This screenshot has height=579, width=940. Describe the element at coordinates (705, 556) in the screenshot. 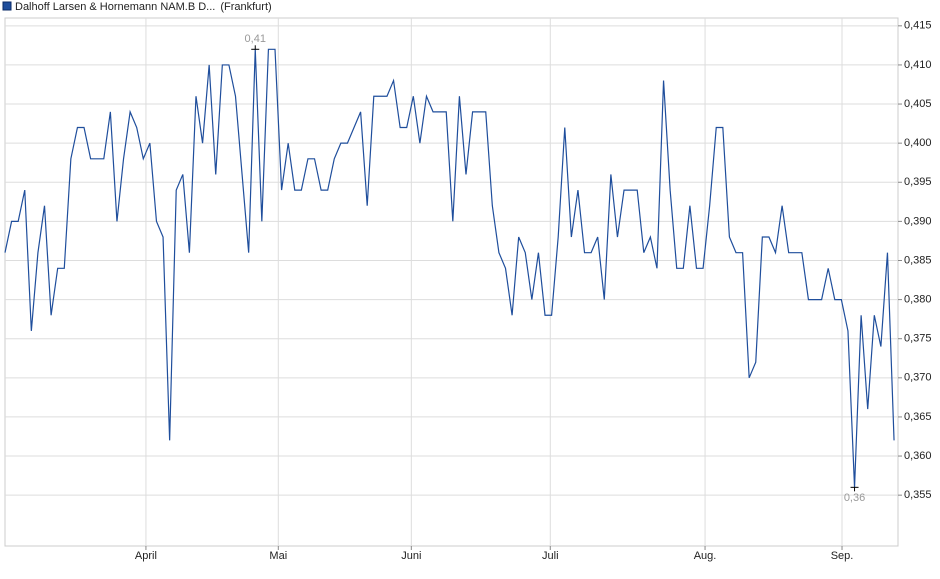

I see `x-tick-label: Aug.` at that location.